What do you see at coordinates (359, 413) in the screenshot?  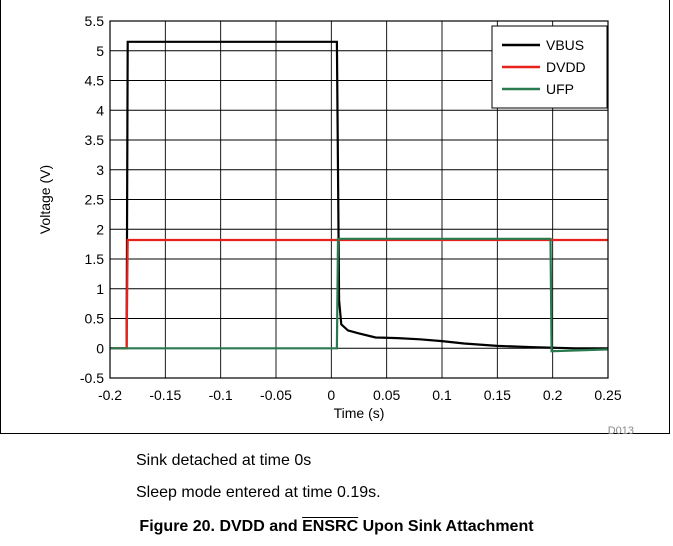 I see `x-axis-label: Time (s)` at bounding box center [359, 413].